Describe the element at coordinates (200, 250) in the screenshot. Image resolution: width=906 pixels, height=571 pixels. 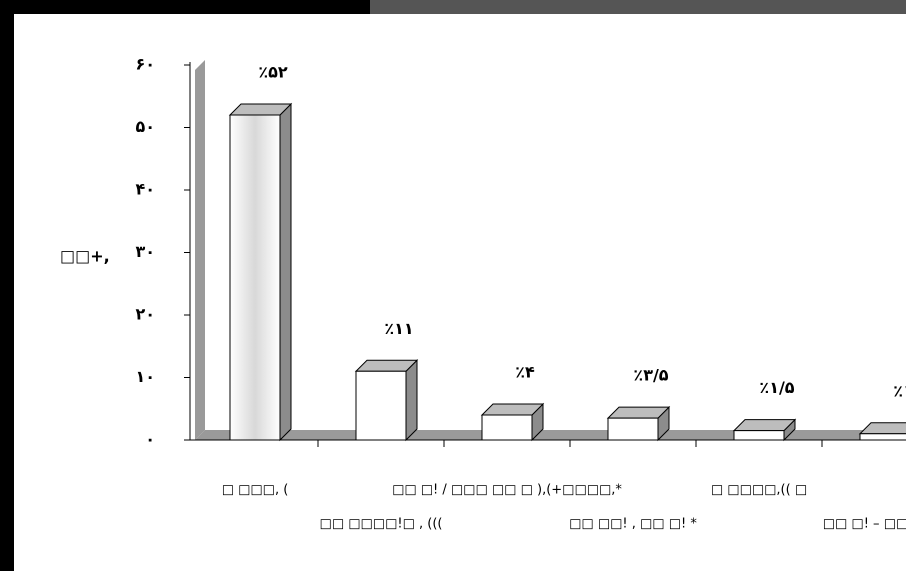
I see `back-wall` at that location.